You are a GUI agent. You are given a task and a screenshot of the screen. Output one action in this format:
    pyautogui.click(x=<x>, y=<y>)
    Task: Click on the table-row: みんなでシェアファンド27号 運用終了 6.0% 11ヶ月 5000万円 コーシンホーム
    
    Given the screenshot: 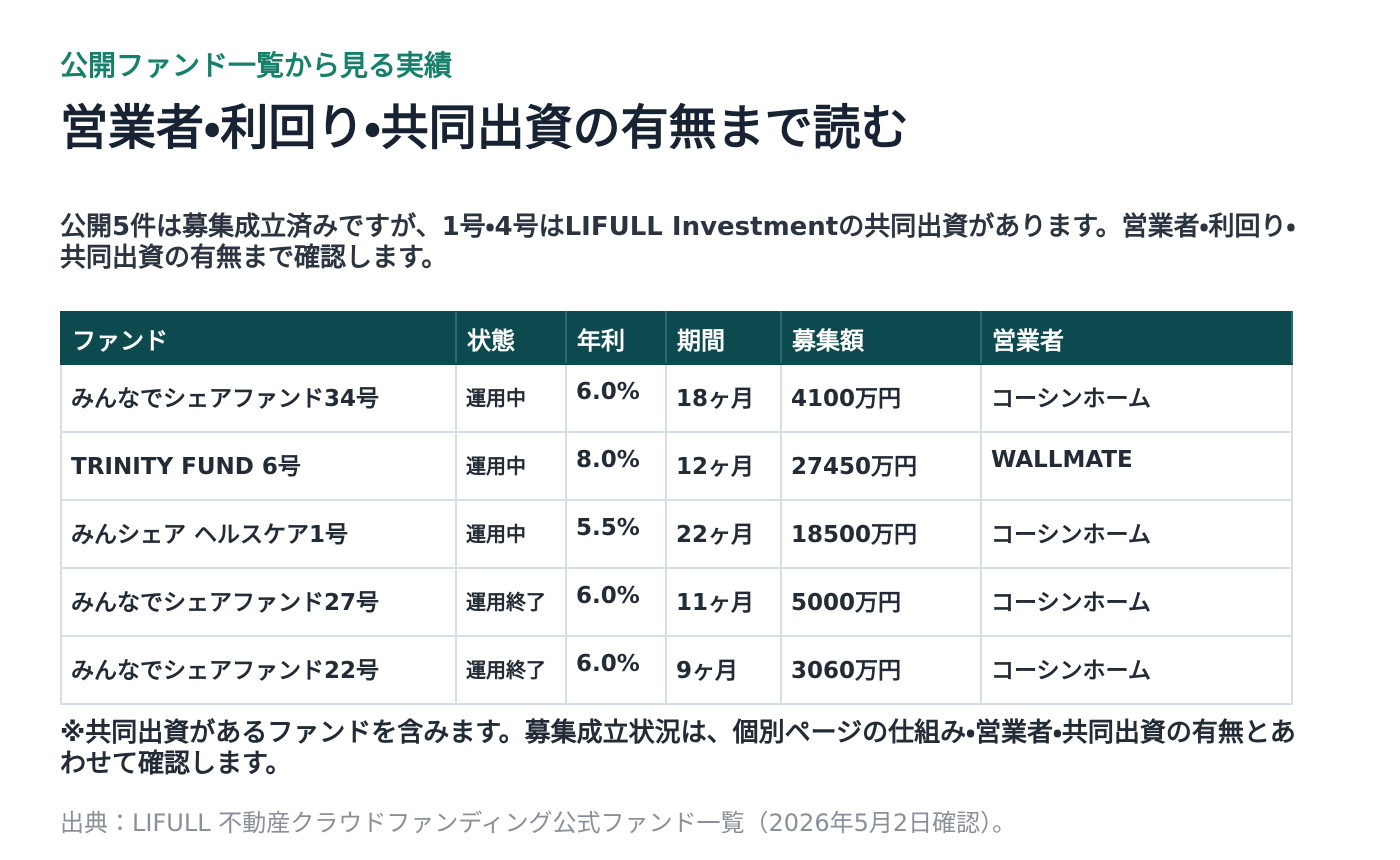 What is the action you would take?
    pyautogui.click(x=676, y=602)
    